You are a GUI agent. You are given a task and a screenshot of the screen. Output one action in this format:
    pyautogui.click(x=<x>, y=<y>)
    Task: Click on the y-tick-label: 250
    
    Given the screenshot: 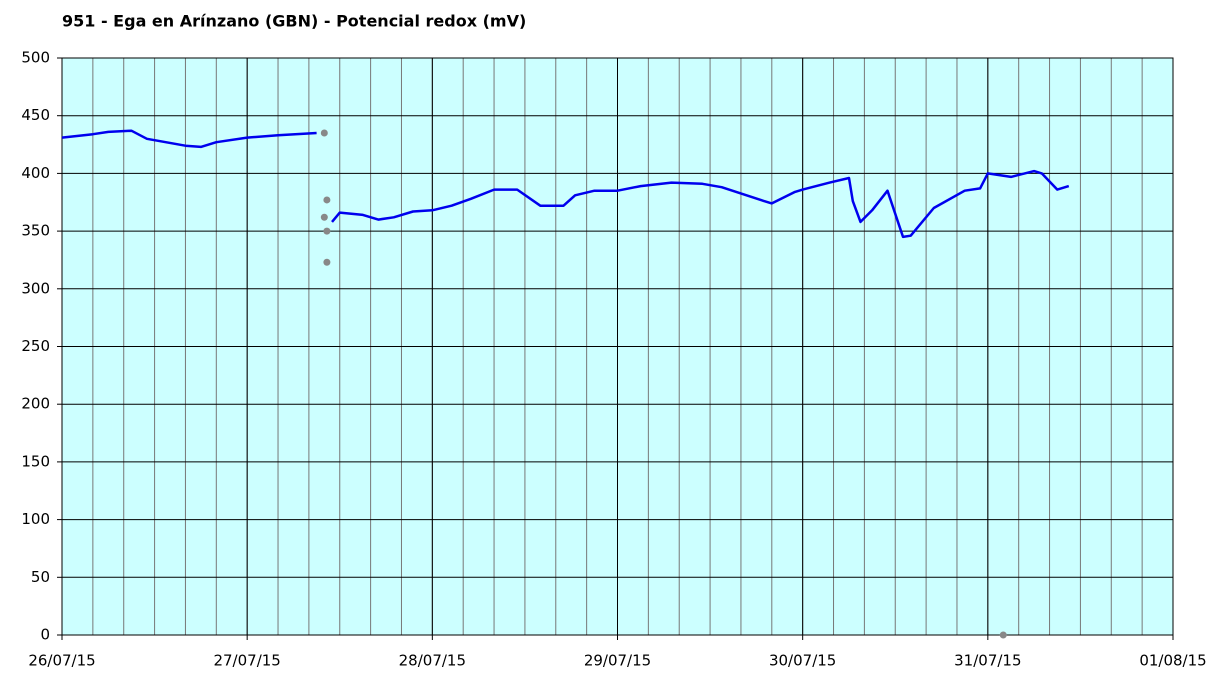 What is the action you would take?
    pyautogui.click(x=35, y=346)
    